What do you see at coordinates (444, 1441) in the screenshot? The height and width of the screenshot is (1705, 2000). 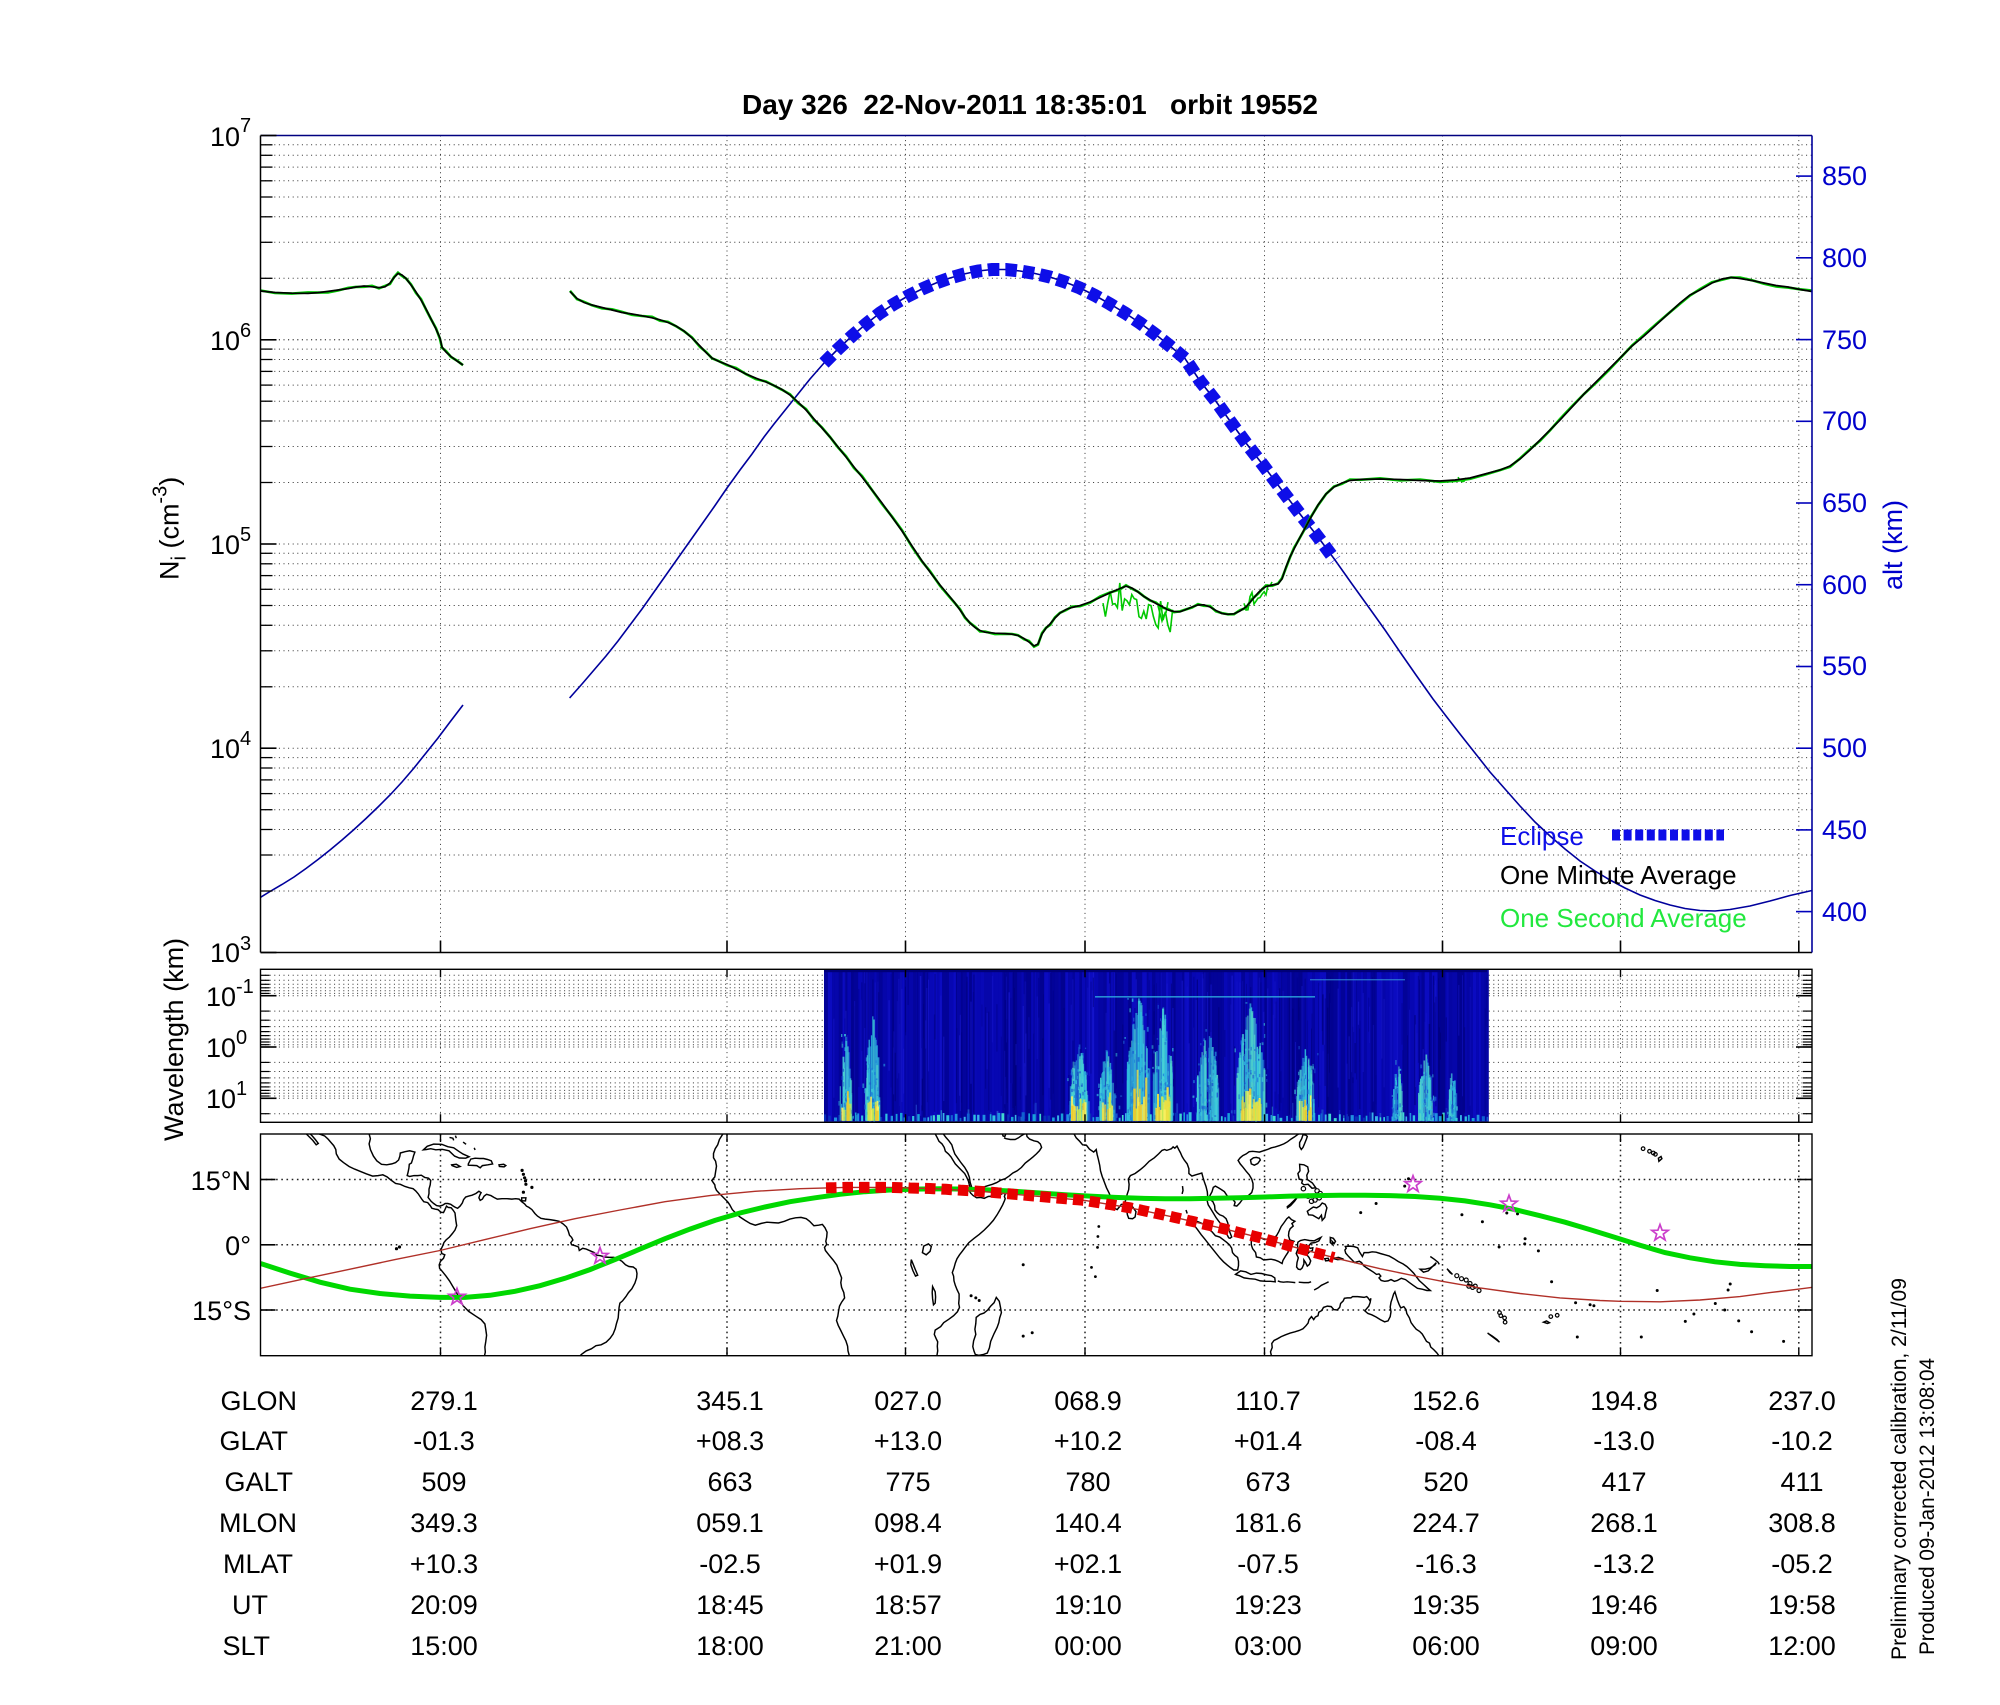 I see `svg-text: -01.3` at bounding box center [444, 1441].